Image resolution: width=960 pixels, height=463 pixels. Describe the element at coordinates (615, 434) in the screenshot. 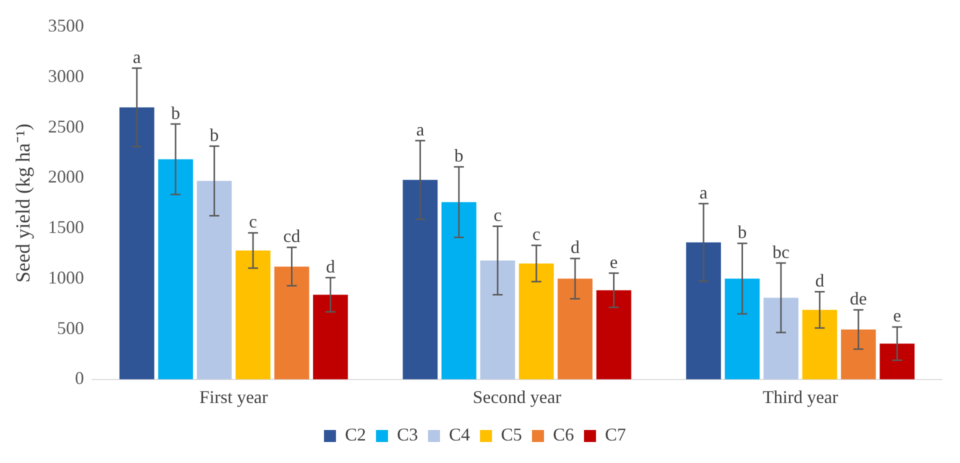

I see `legend-label: C7` at that location.